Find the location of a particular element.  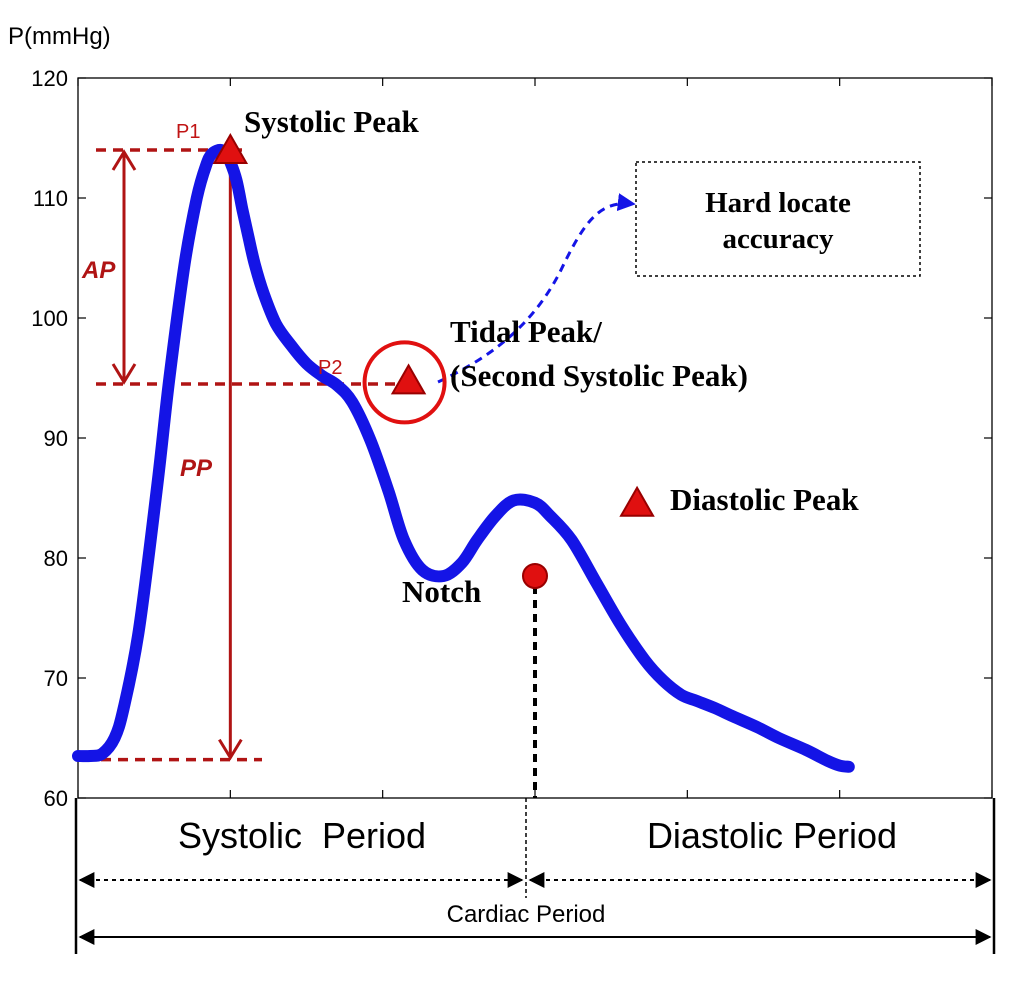

hard-locate-box is located at coordinates (778, 219).